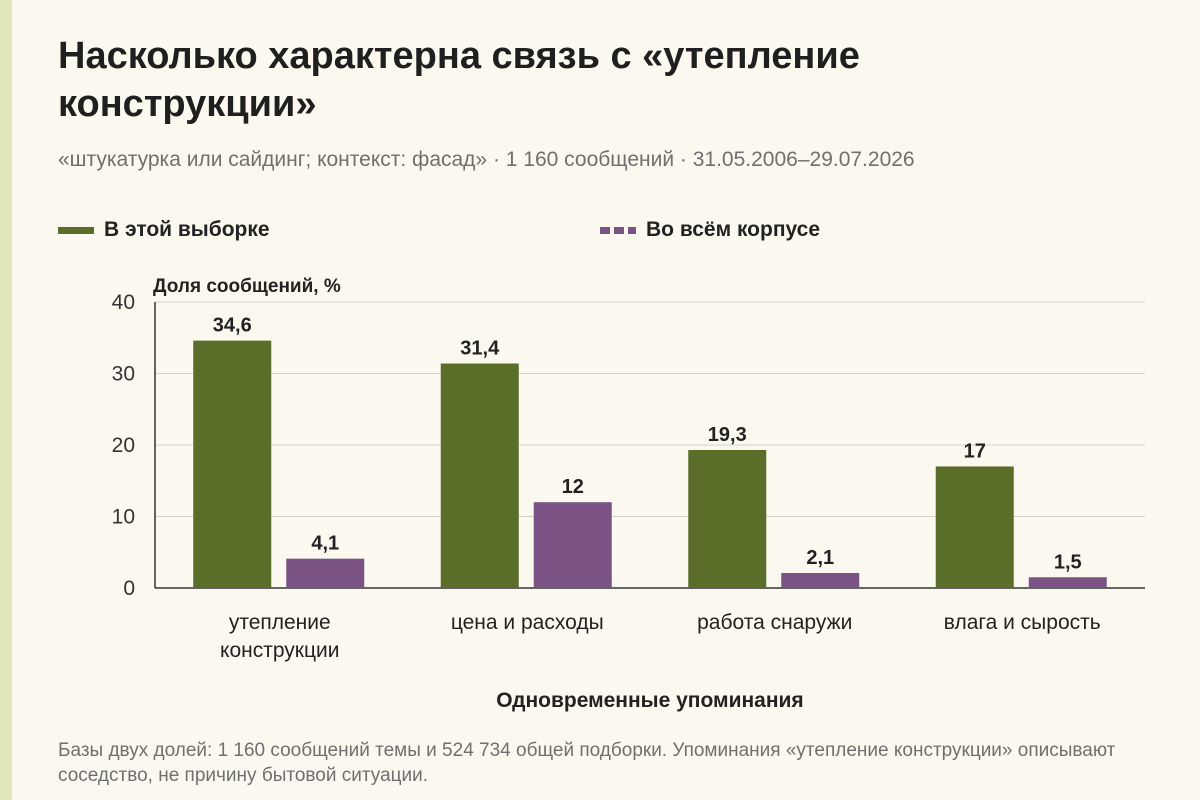  I want to click on x-tick-label: цена и расходы, so click(527, 622).